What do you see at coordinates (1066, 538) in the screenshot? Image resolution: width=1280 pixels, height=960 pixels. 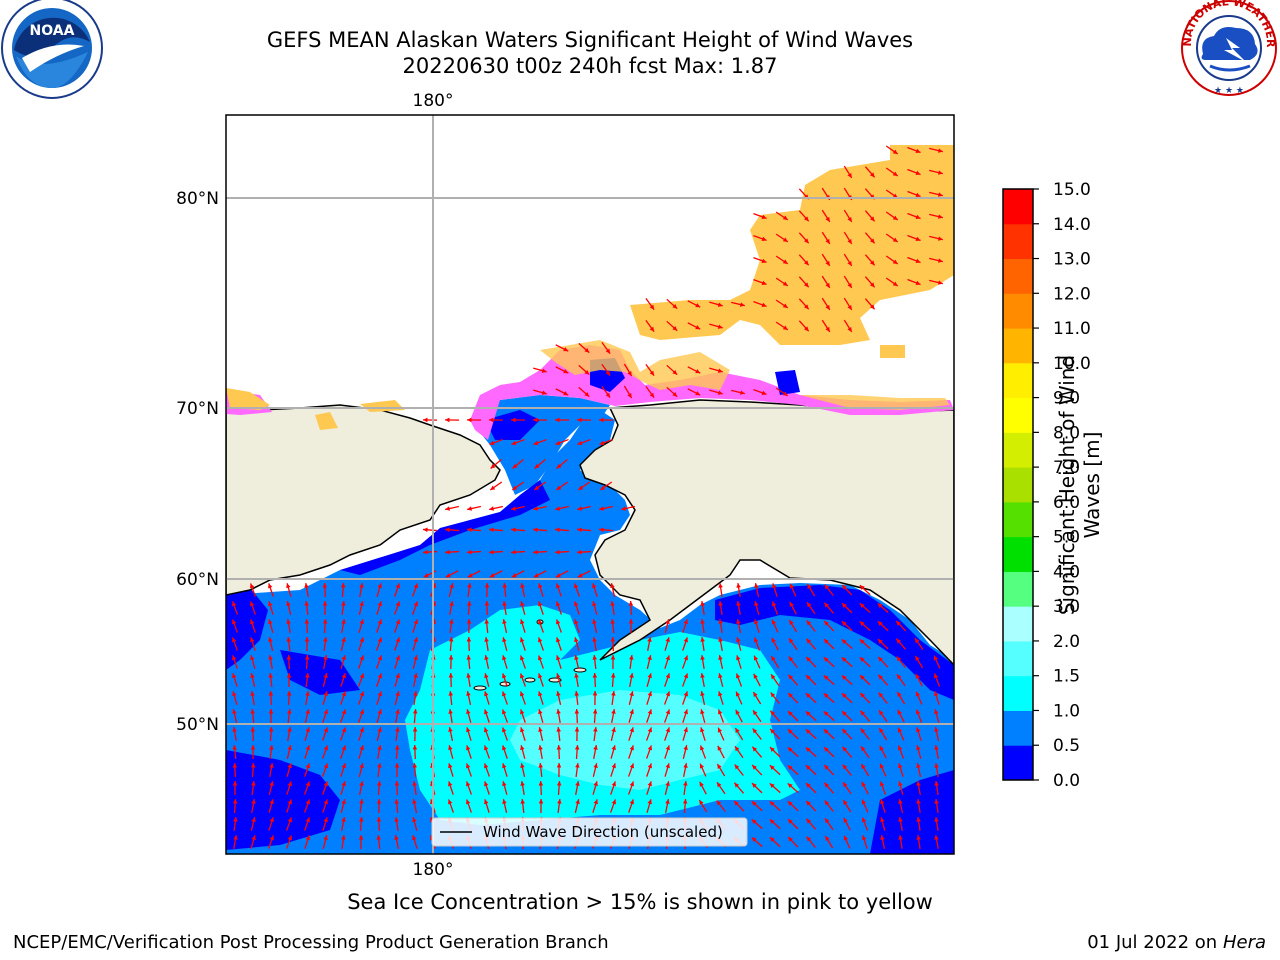 I see `colorbar-tick-label: 5.0` at bounding box center [1066, 538].